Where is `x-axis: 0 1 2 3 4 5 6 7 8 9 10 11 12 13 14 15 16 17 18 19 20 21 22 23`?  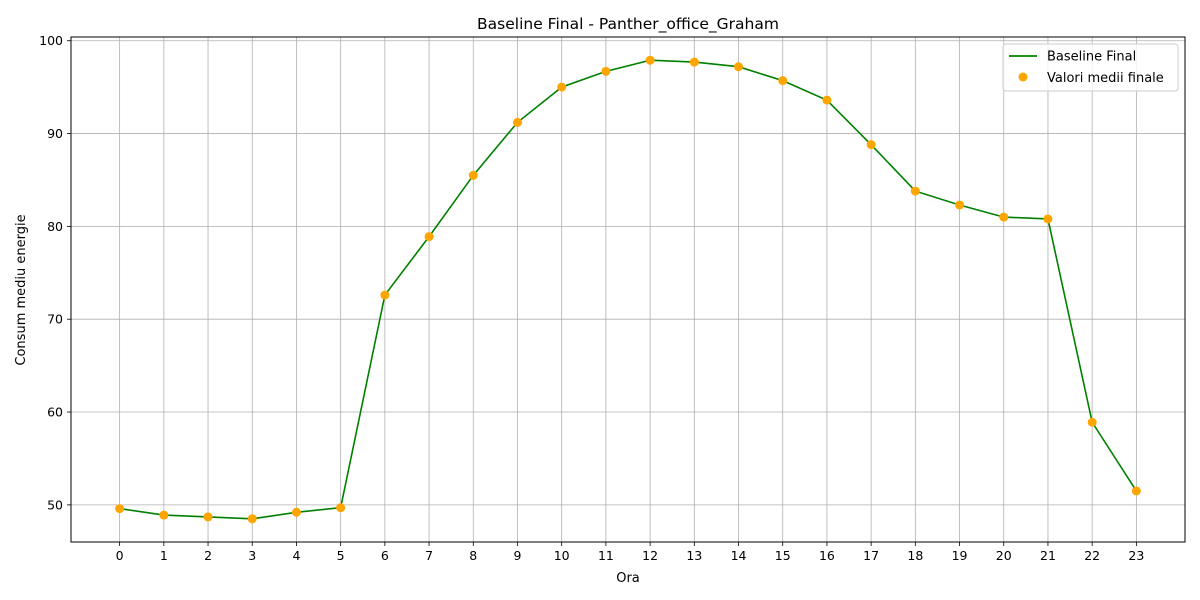
x-axis: 0 1 2 3 4 5 6 7 8 9 10 11 12 13 14 15 16 17 18 19 20 21 22 23 is located at coordinates (630, 552).